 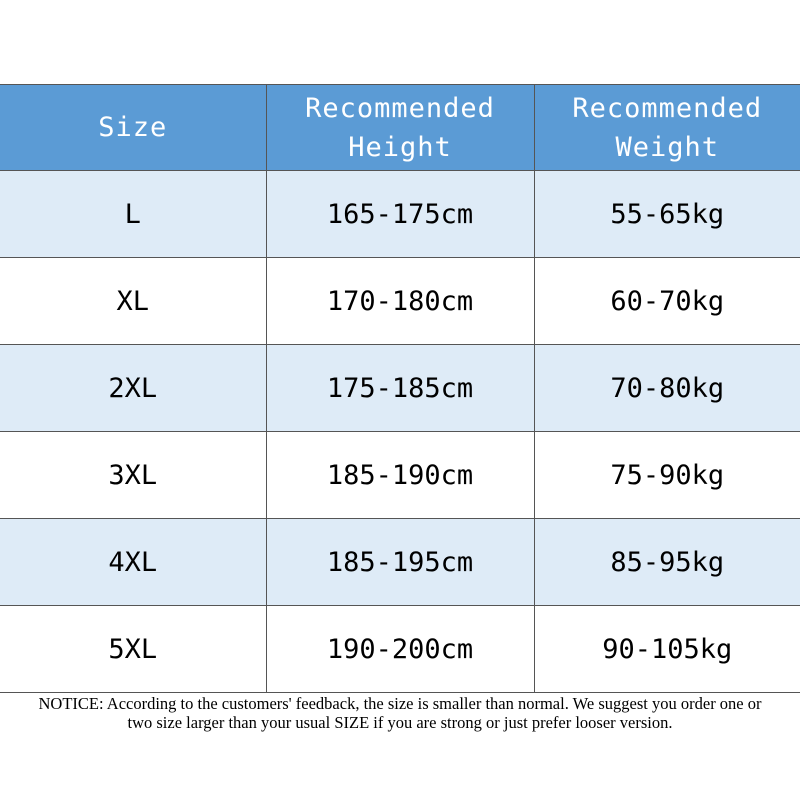 I want to click on size-cell: 4XL, so click(x=133, y=562).